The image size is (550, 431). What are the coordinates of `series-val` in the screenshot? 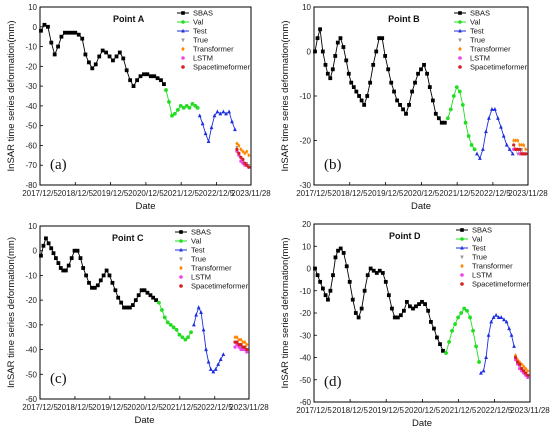 It's located at (462, 335).